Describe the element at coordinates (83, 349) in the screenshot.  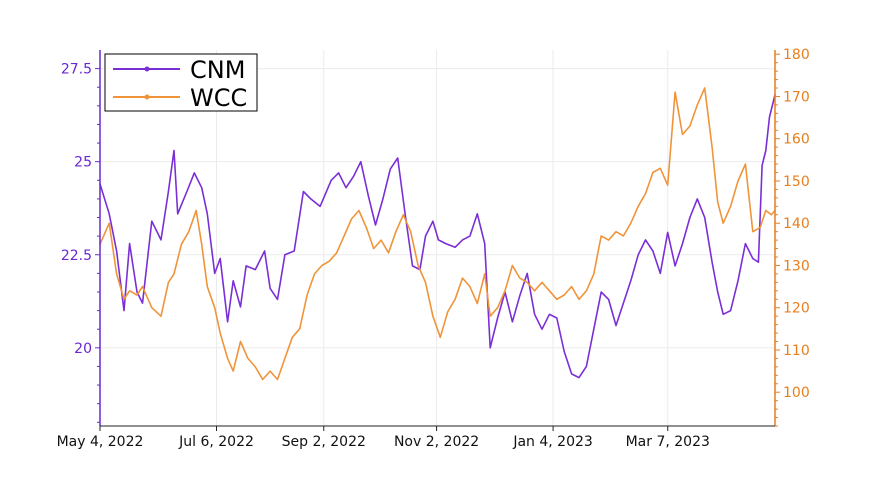
I see `y-left-tick-label: 20` at that location.